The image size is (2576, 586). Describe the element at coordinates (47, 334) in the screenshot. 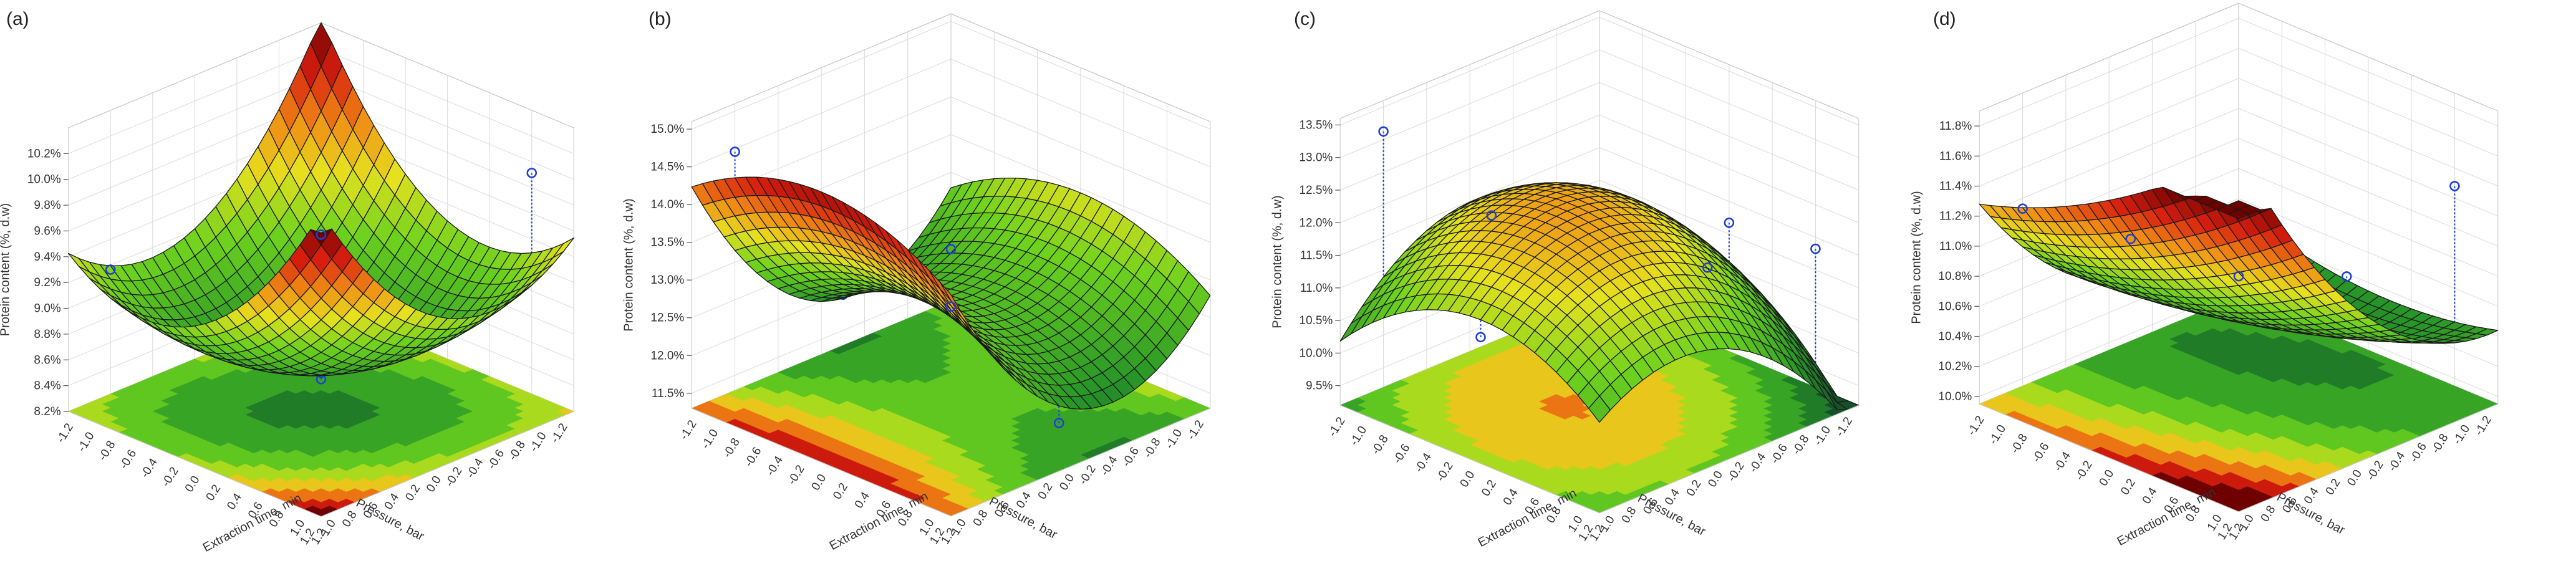

I see `z-tick-label: 8.8%` at that location.